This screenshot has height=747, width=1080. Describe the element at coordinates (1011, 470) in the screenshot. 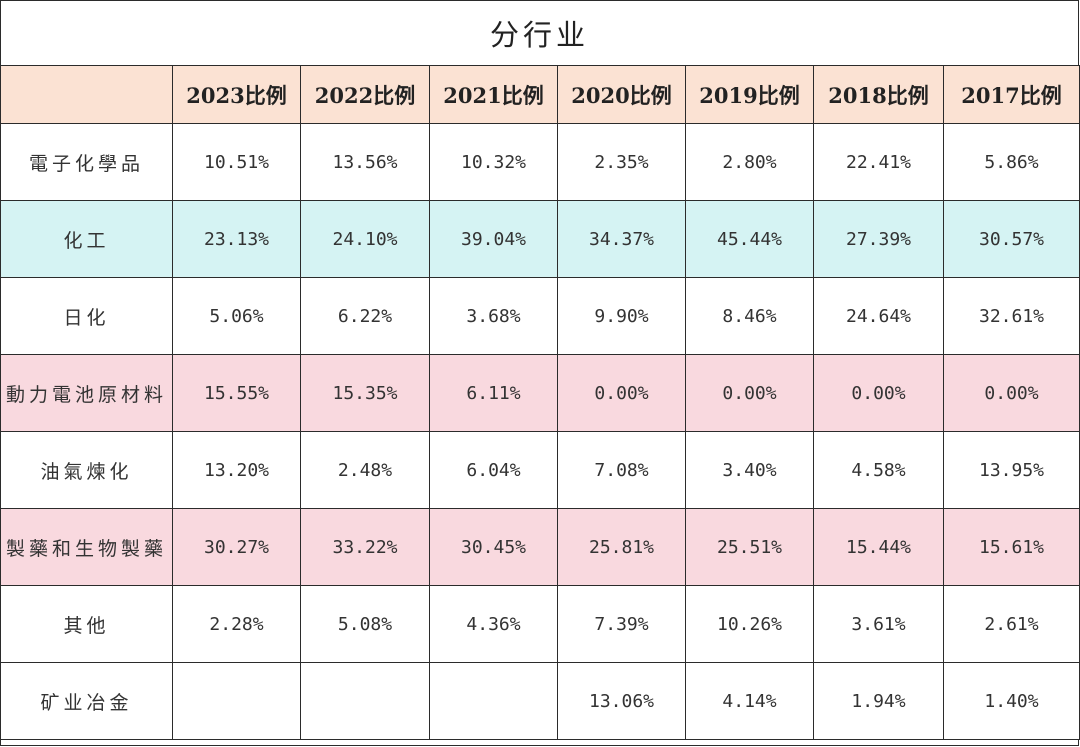

I see `table-cell: 13.95%` at that location.